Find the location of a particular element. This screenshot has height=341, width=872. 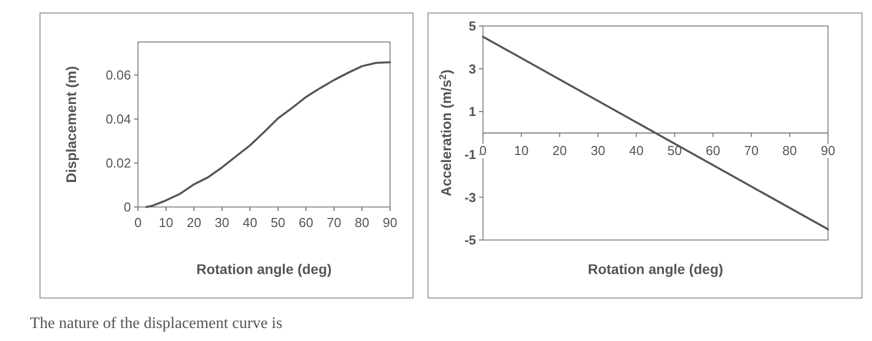

y-tick-label: -3 is located at coordinates (470, 197).